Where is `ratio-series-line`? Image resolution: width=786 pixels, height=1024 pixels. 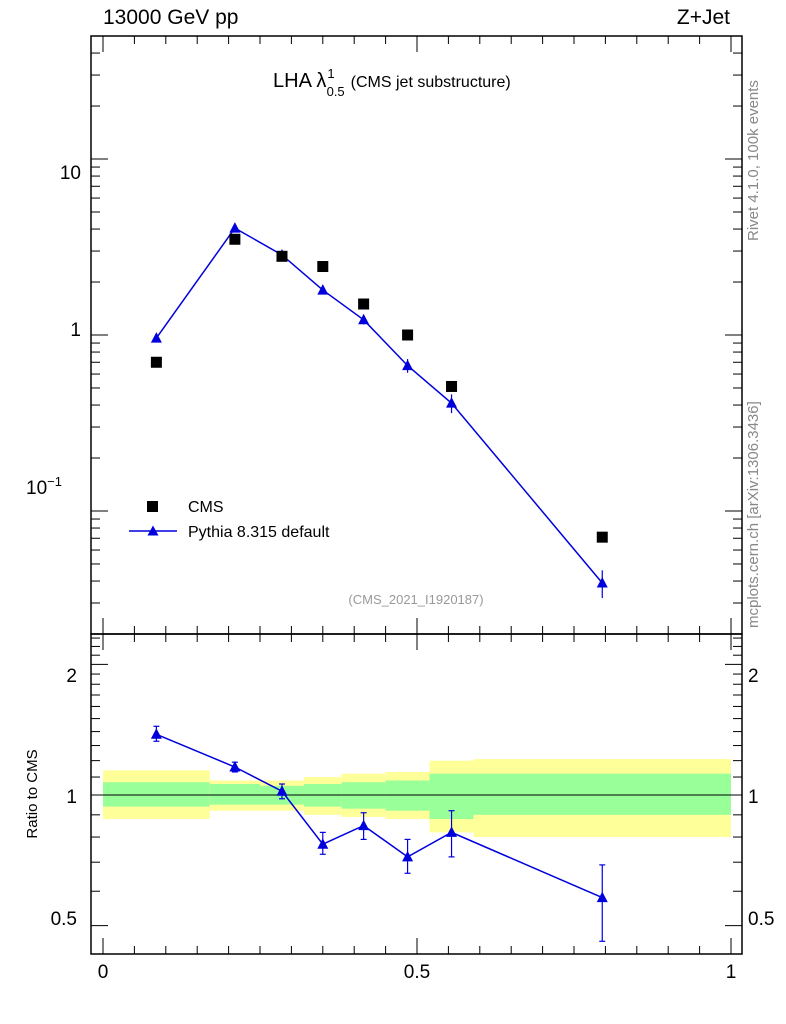 ratio-series-line is located at coordinates (379, 816).